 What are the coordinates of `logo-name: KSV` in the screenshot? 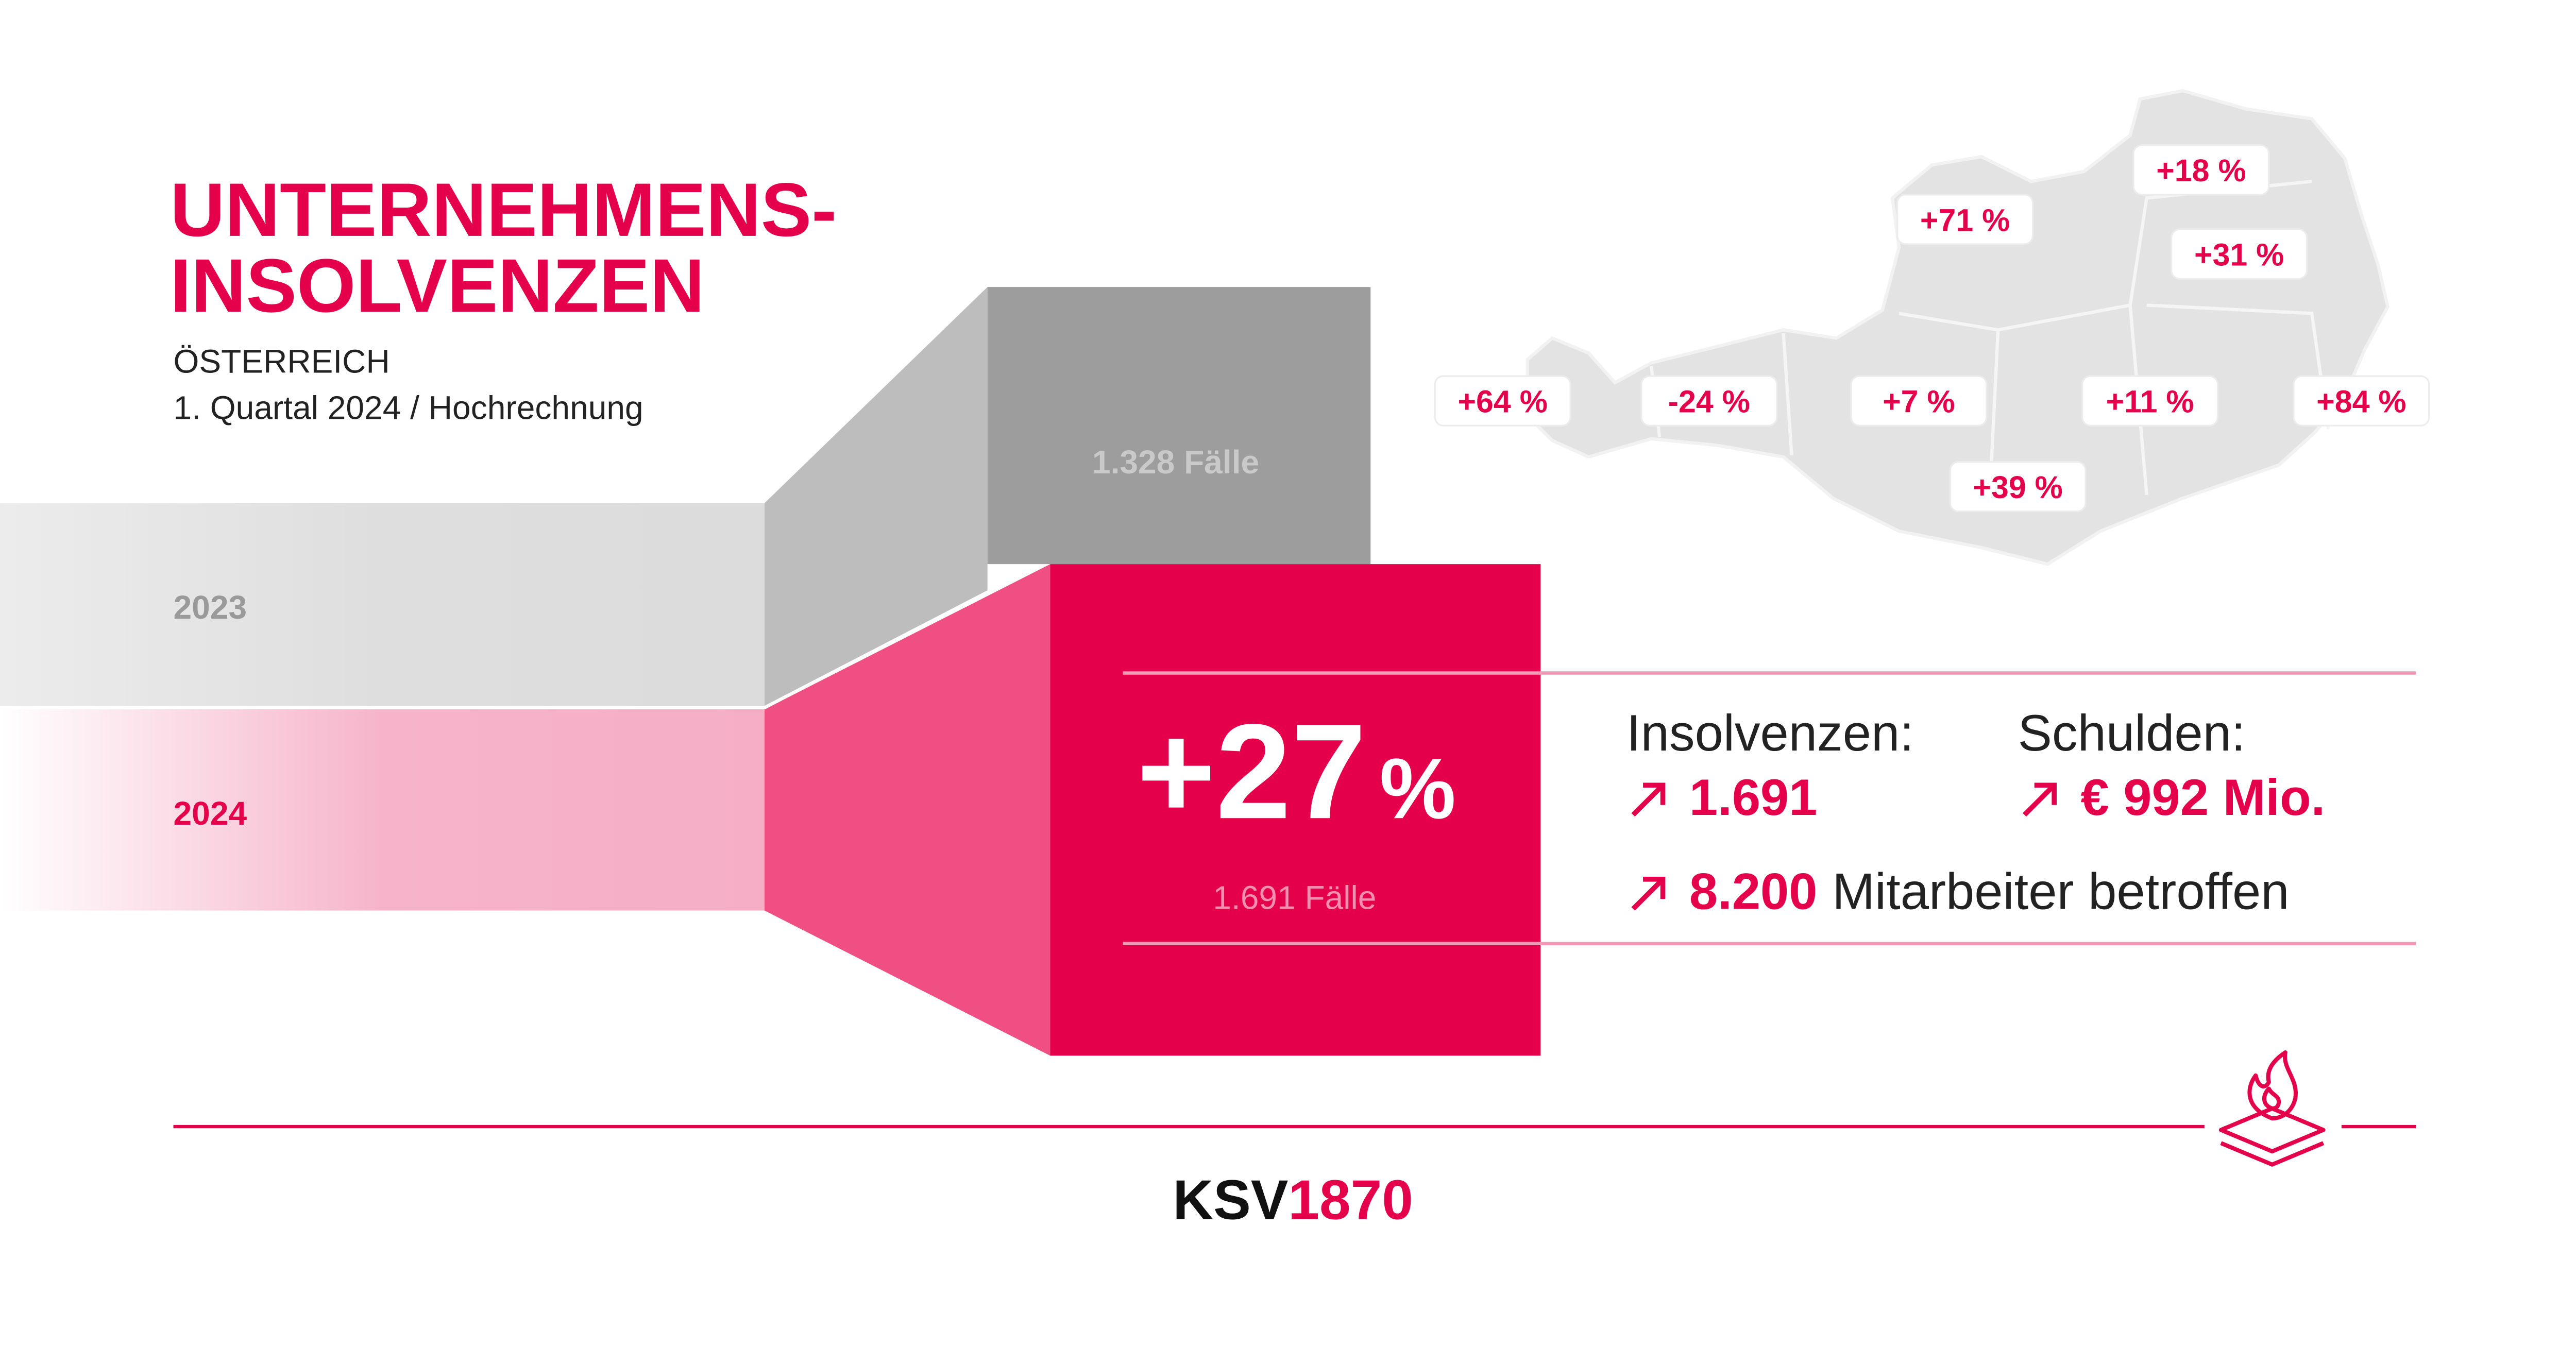 It's located at (1230, 1199).